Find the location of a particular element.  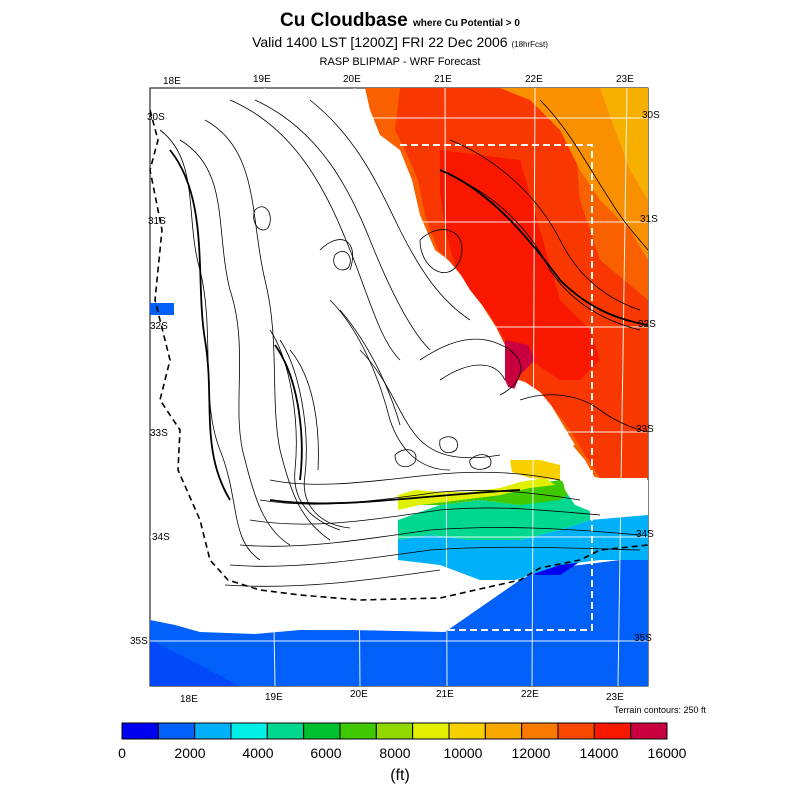

lat-label-left: 34S is located at coordinates (161, 537).